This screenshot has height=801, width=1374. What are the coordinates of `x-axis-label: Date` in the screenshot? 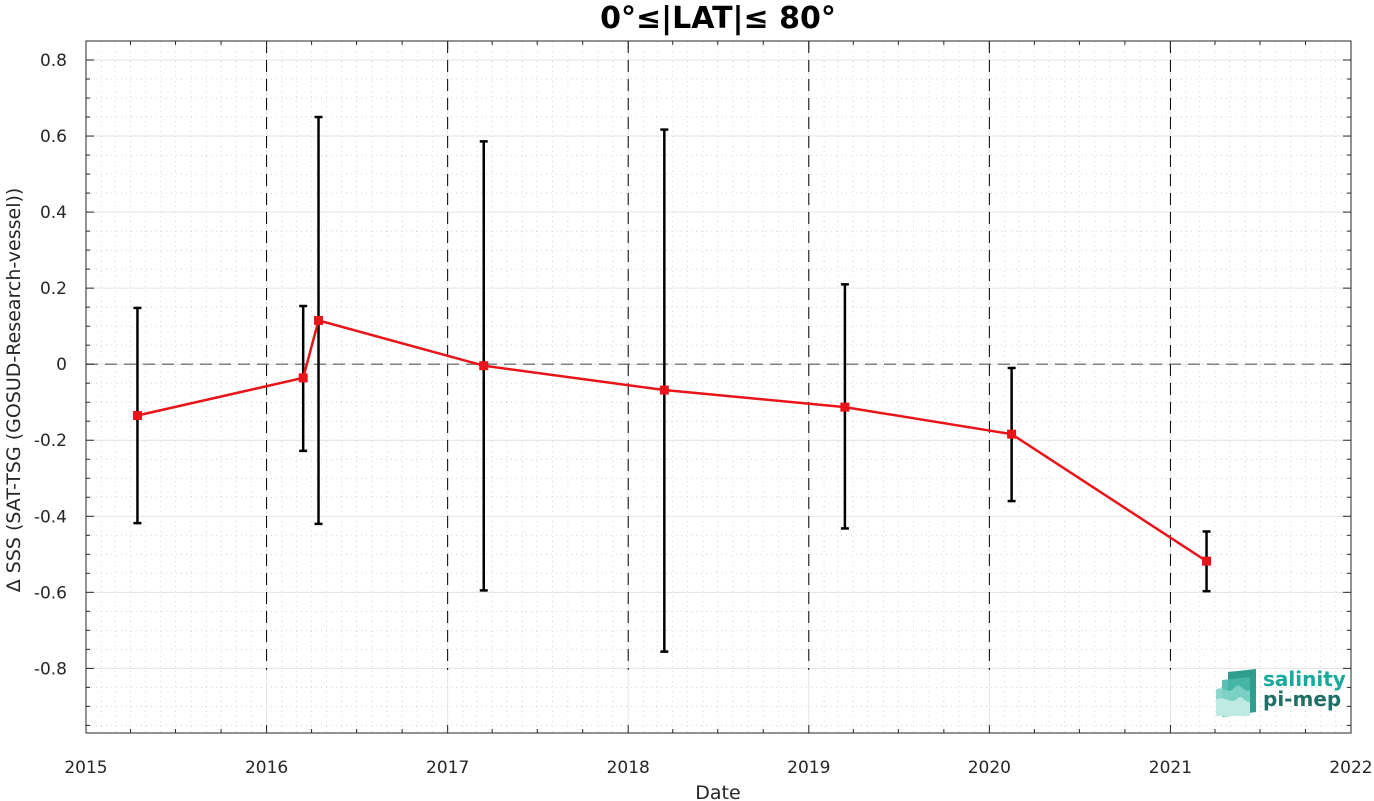 It's located at (717, 791).